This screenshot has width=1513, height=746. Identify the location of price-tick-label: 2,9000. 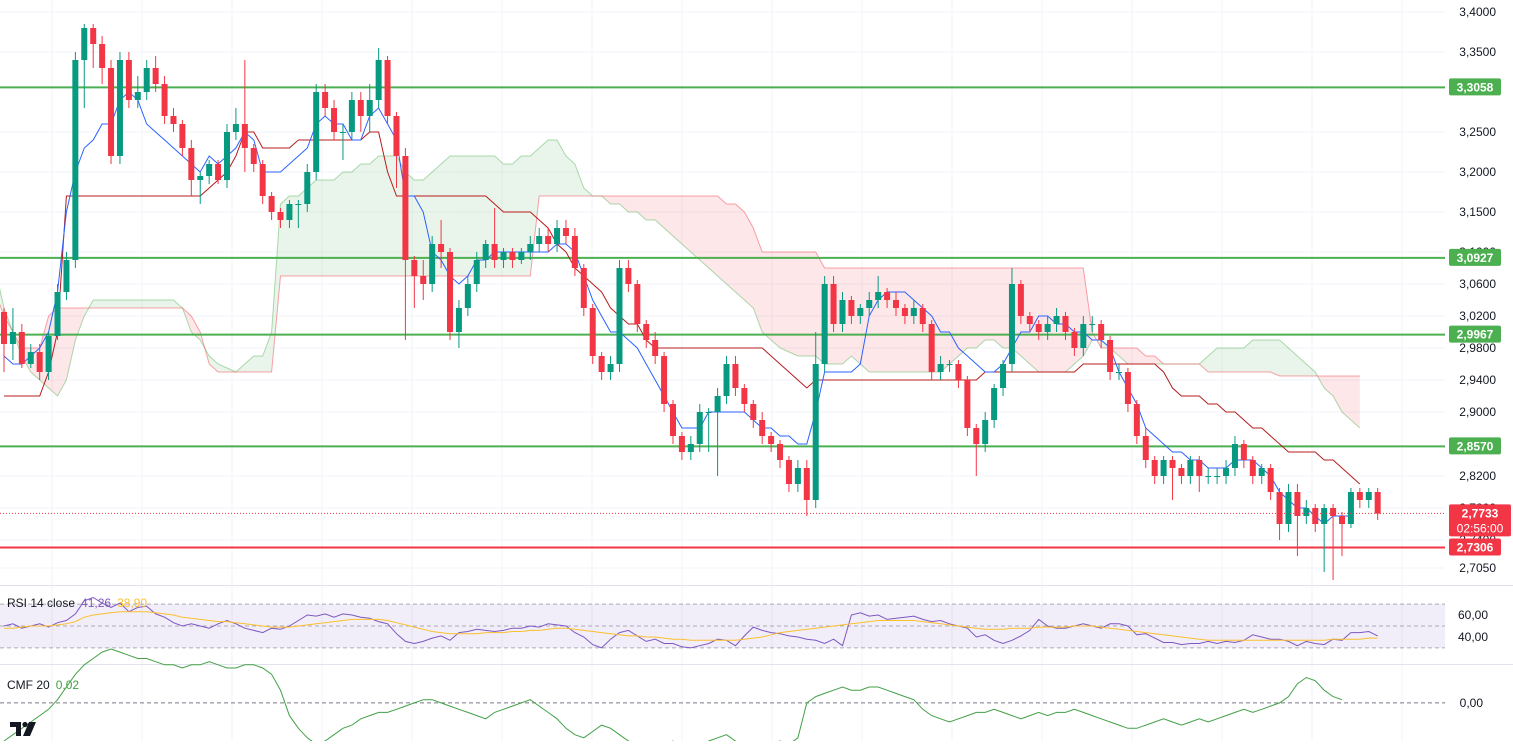
(1477, 412).